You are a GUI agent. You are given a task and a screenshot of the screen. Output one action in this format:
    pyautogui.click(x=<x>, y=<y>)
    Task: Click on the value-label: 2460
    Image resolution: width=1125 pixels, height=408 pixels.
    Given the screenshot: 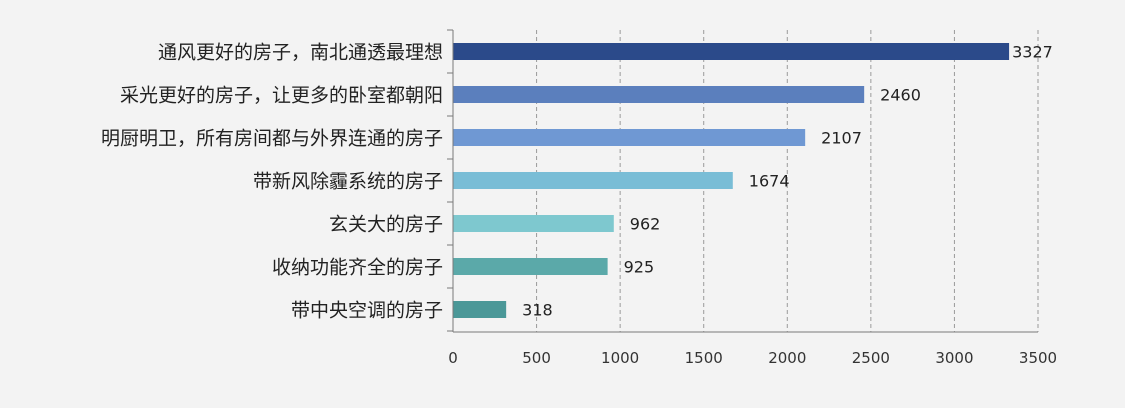 What is the action you would take?
    pyautogui.click(x=900, y=95)
    